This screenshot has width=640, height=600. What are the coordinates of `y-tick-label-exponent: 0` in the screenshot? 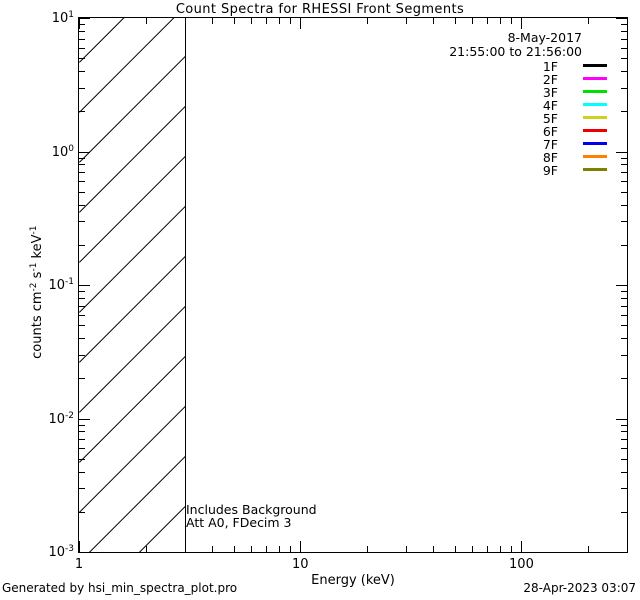 It's located at (71, 148).